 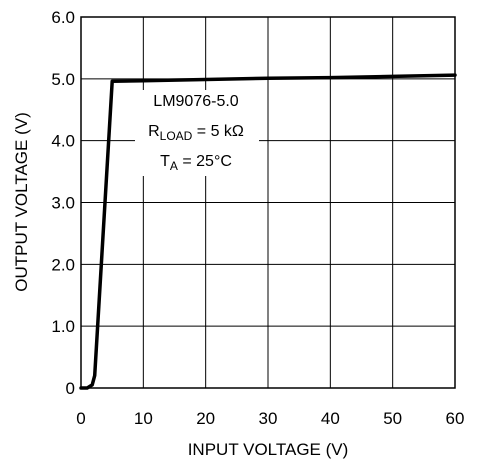 I want to click on y-tick-label: 1.0, so click(x=63, y=326).